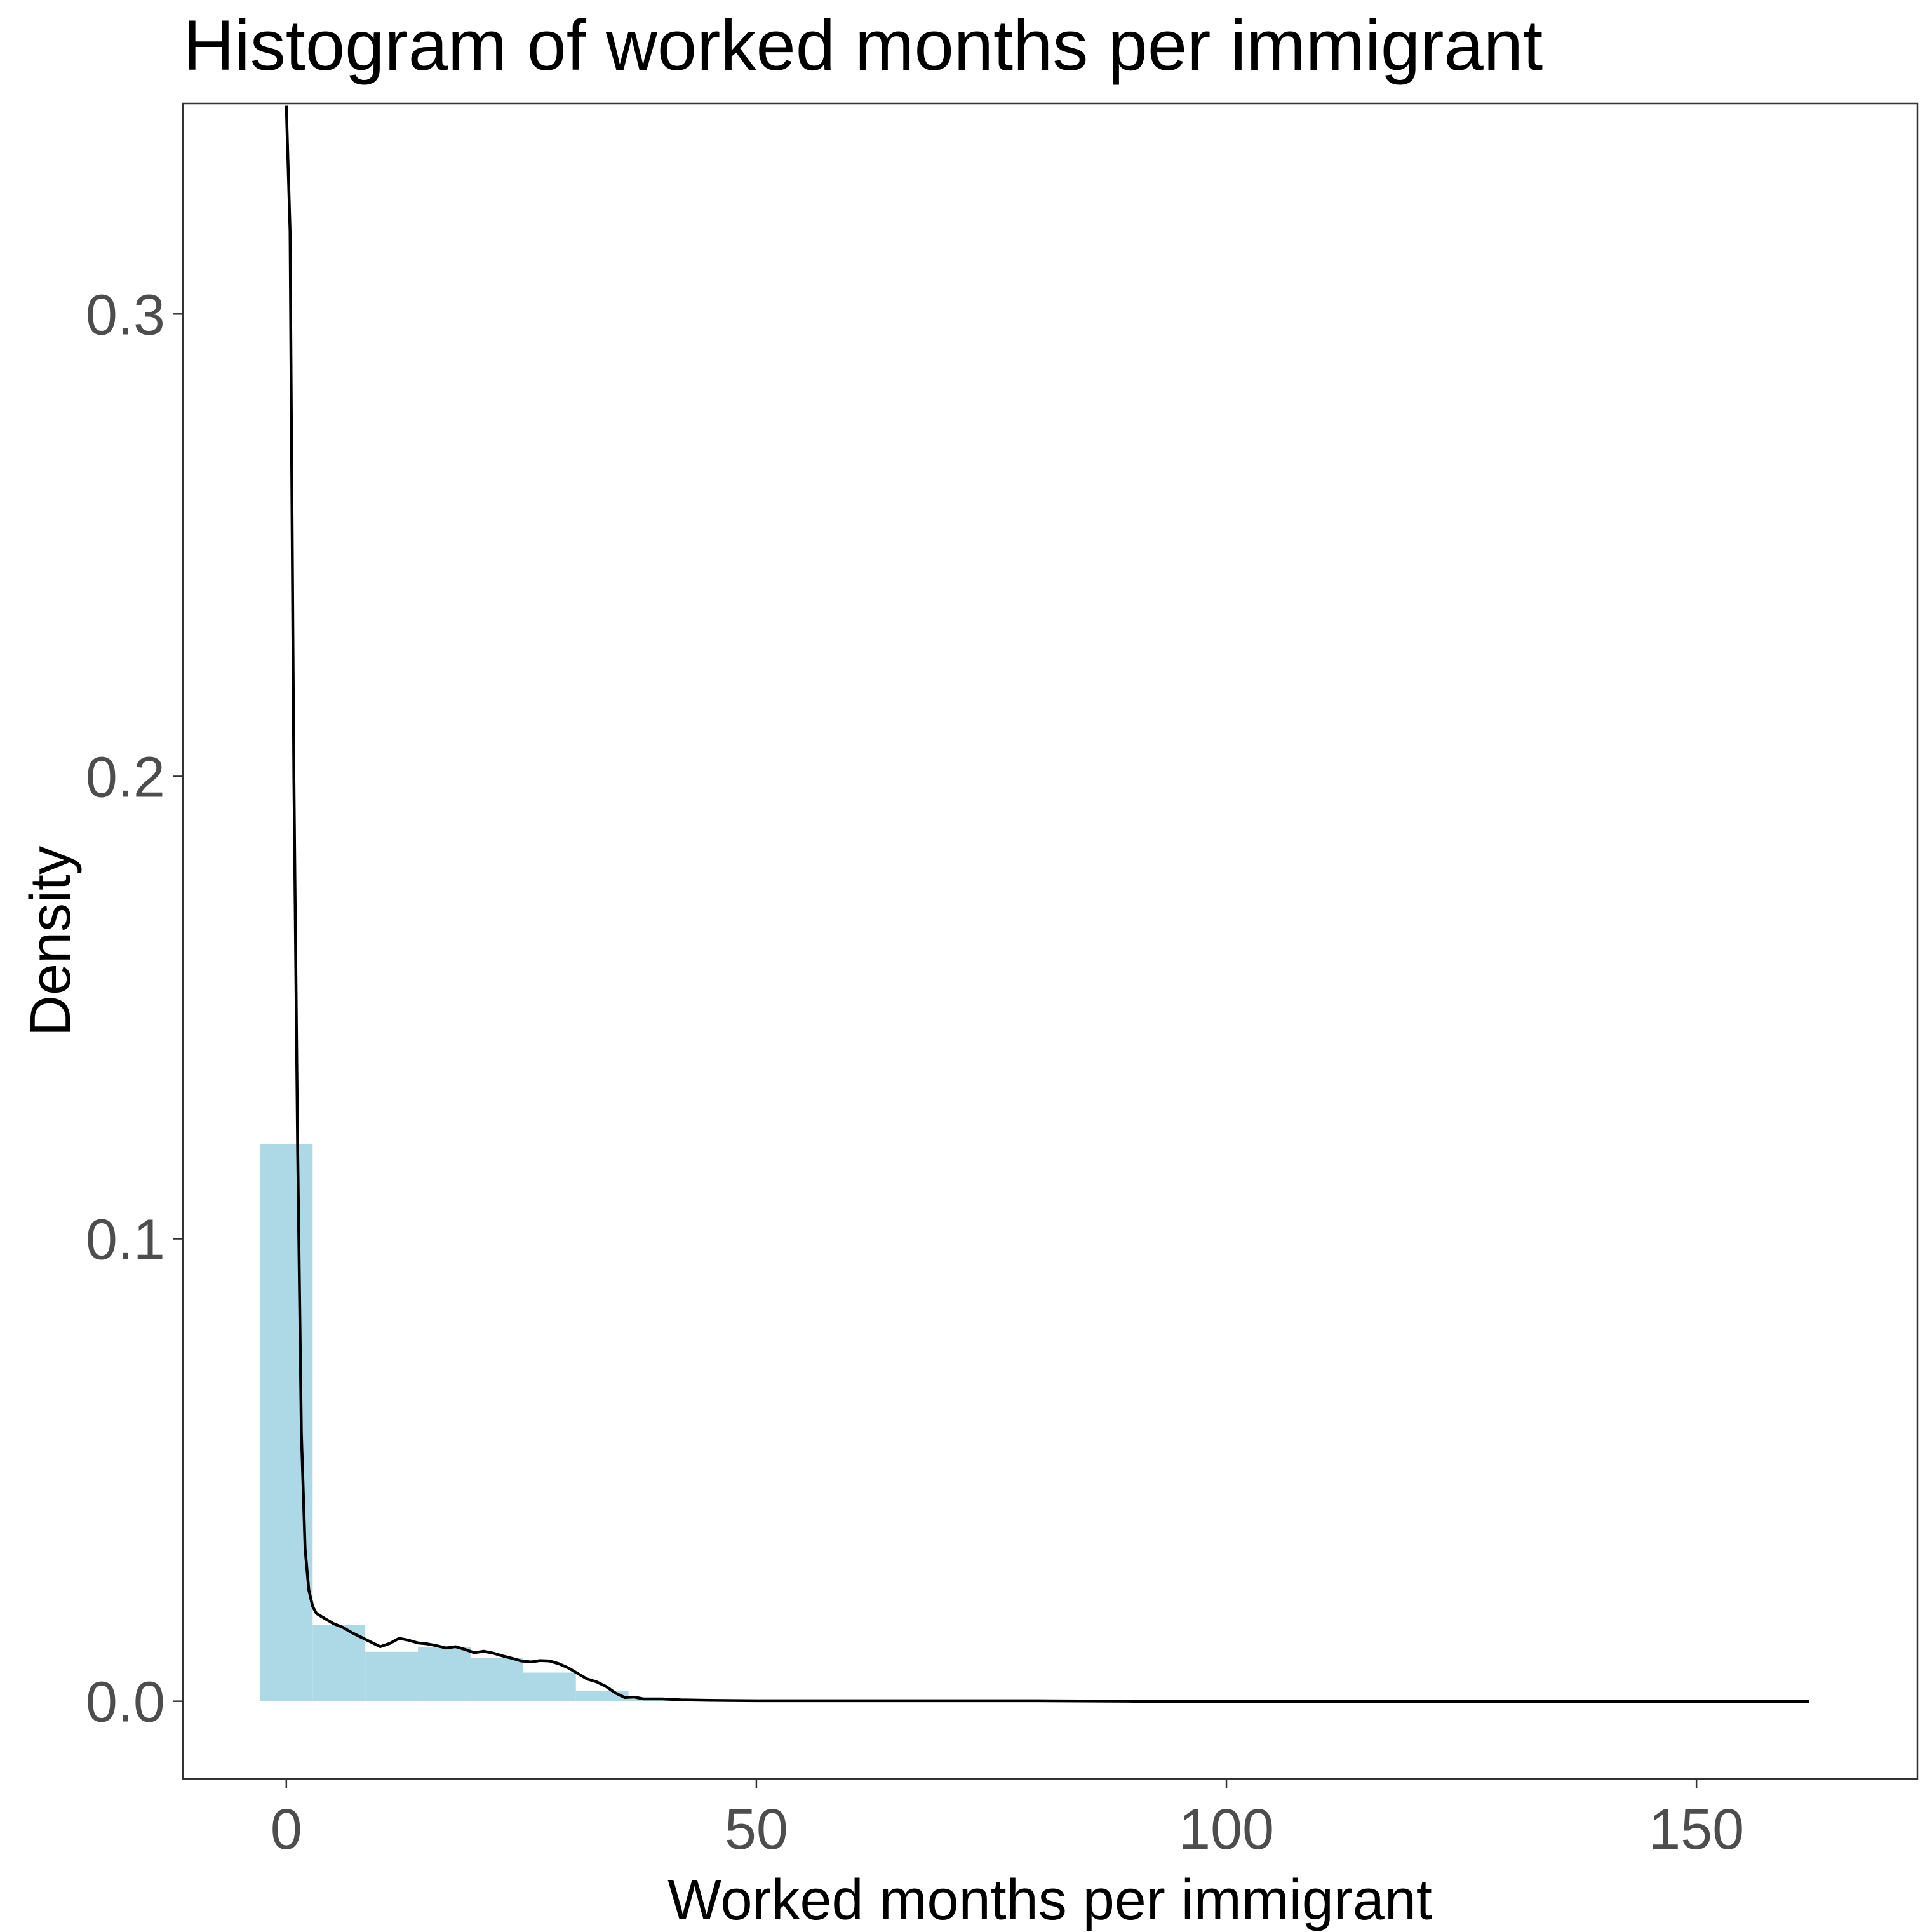 Image resolution: width=1932 pixels, height=1932 pixels. What do you see at coordinates (1007, 1820) in the screenshot?
I see `x-axis: 0 50 100 150` at bounding box center [1007, 1820].